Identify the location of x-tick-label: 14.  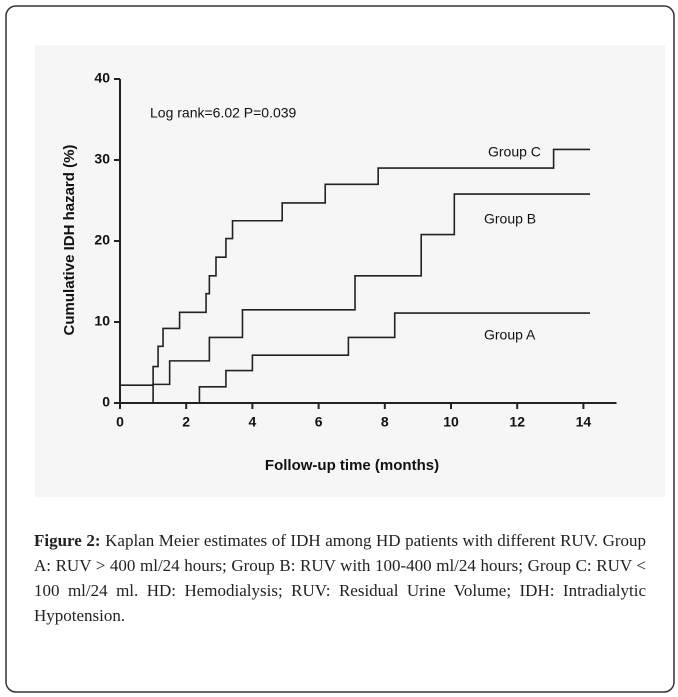
(584, 422).